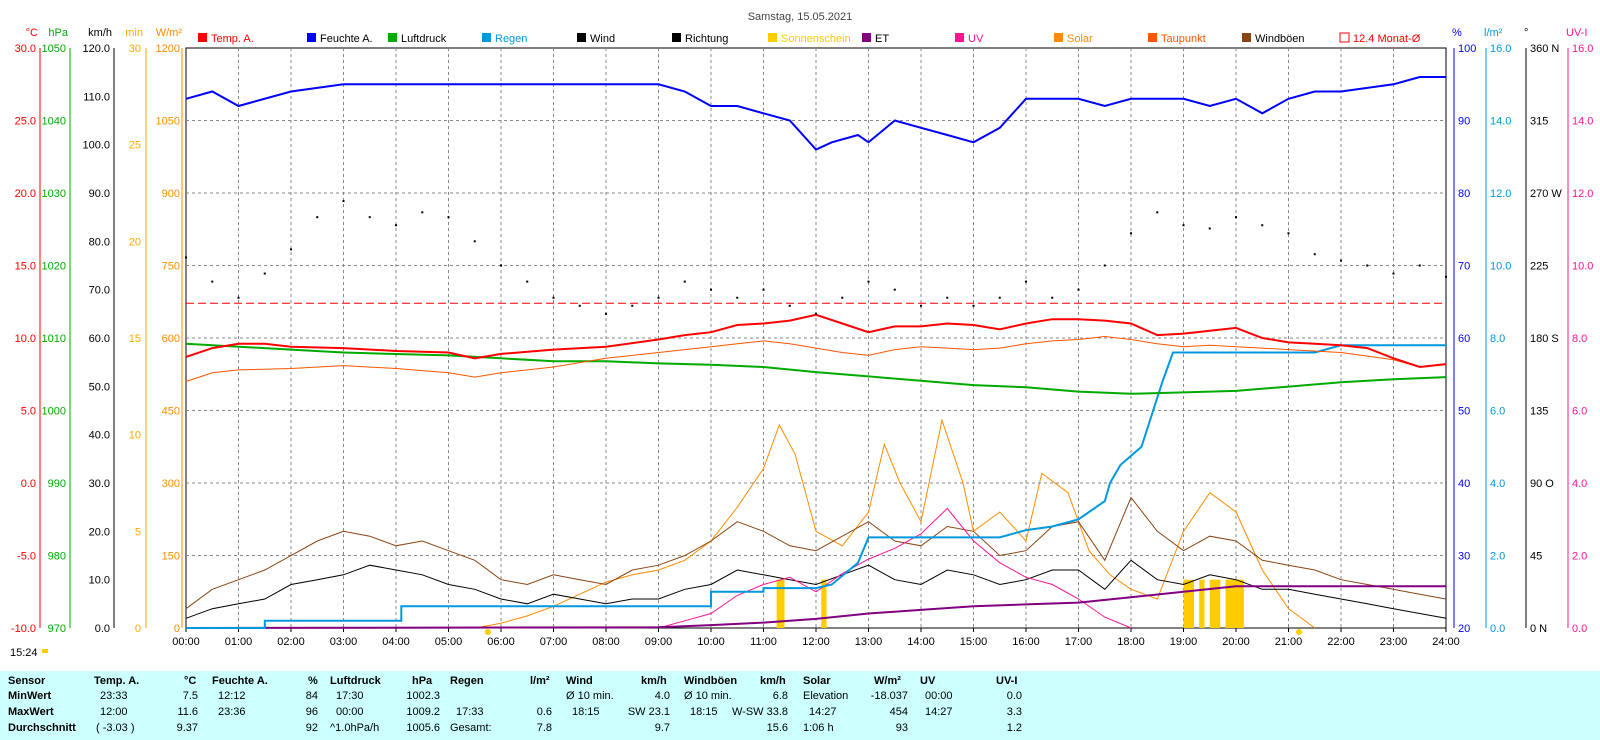  I want to click on stats-max-solar-time: 14:27, so click(823, 712).